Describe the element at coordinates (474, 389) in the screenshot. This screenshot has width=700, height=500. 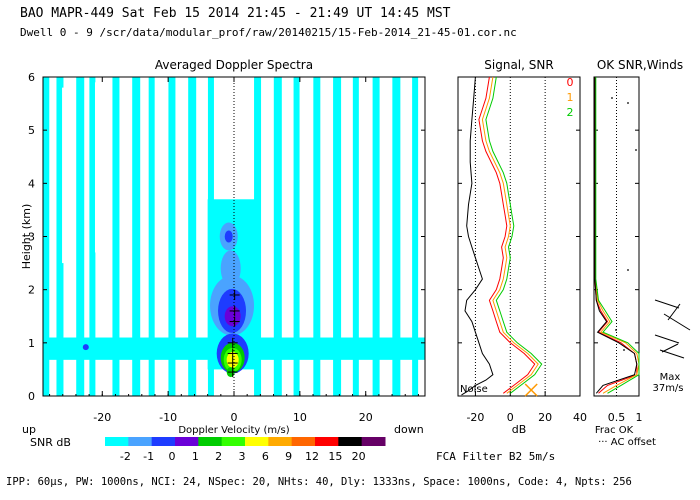
I see `noise-label: Noise` at that location.